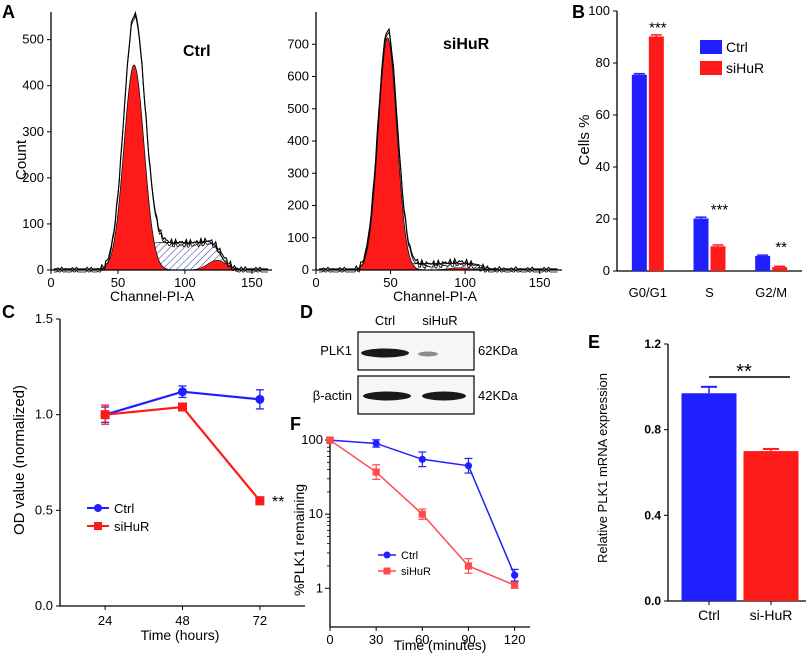  I want to click on cellcycle-legend-label: Ctrl, so click(737, 47).